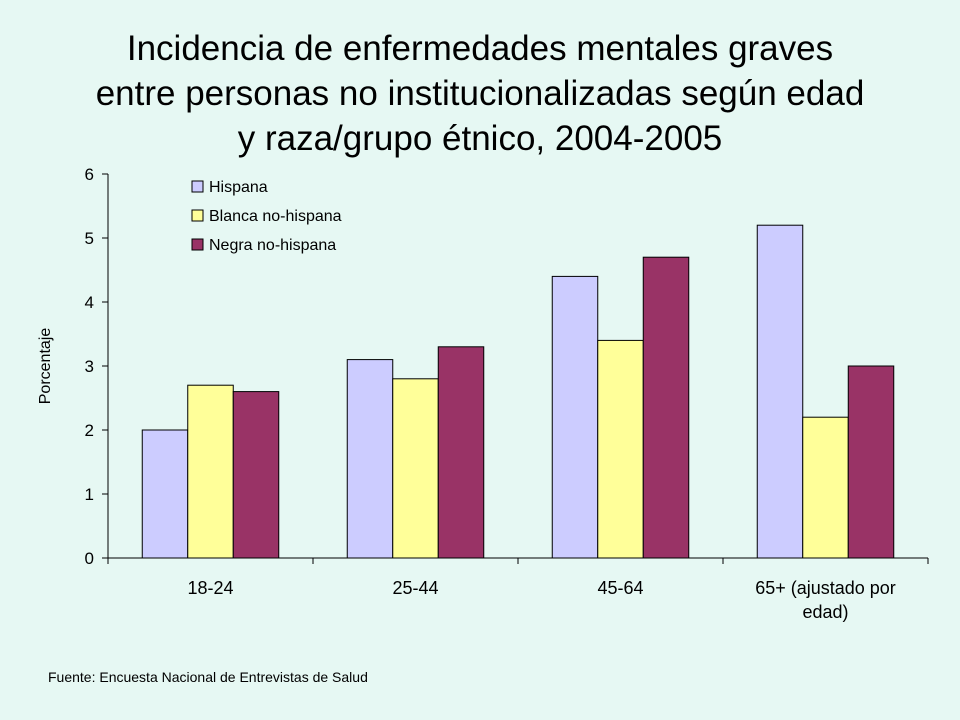 The width and height of the screenshot is (960, 720). I want to click on x-tick-label: edad), so click(825, 612).